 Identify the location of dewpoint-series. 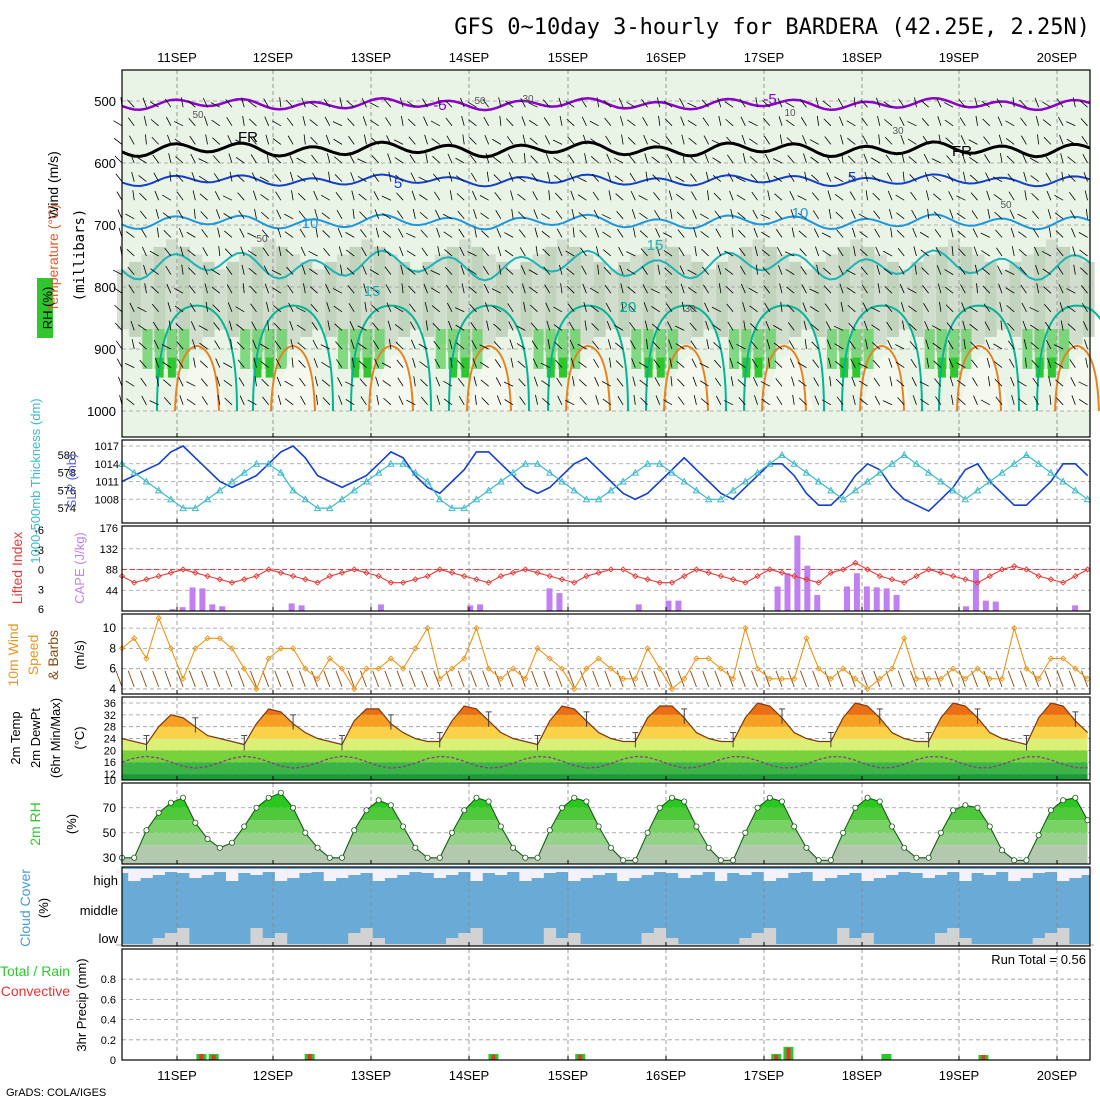
(604, 762).